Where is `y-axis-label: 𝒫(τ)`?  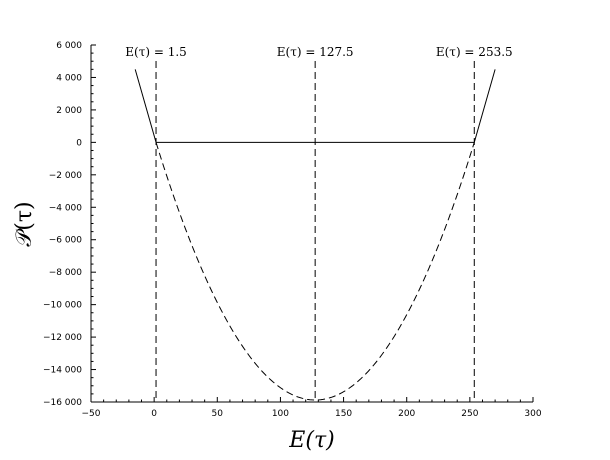 y-axis-label: 𝒫(τ) is located at coordinates (24, 223).